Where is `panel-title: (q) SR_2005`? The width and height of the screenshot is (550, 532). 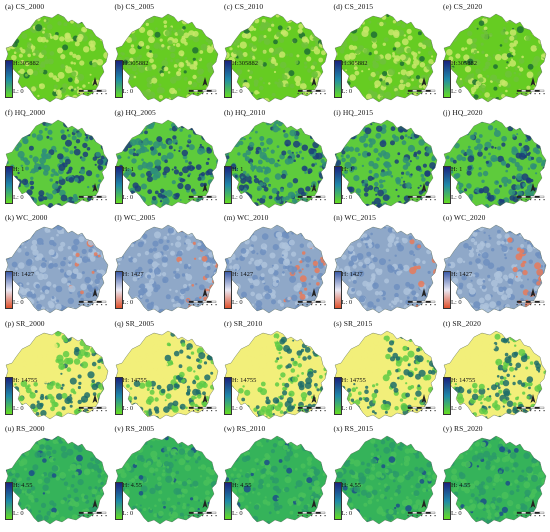 panel-title: (q) SR_2005 is located at coordinates (134, 323).